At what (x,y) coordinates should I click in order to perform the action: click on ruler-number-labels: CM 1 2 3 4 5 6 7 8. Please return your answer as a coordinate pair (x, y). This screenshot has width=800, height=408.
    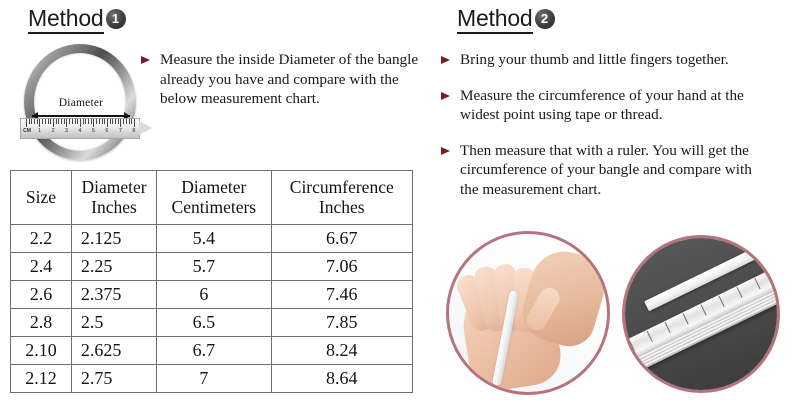
    Looking at the image, I should click on (80, 133).